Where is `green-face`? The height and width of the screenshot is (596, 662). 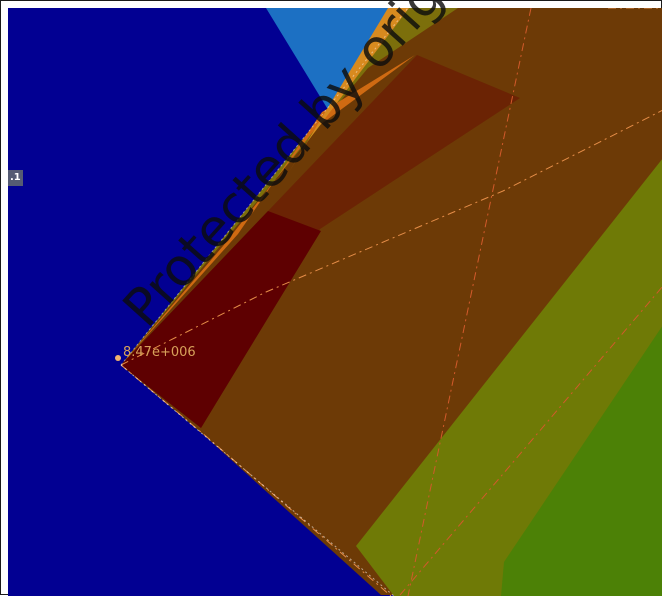
green-face is located at coordinates (581, 461).